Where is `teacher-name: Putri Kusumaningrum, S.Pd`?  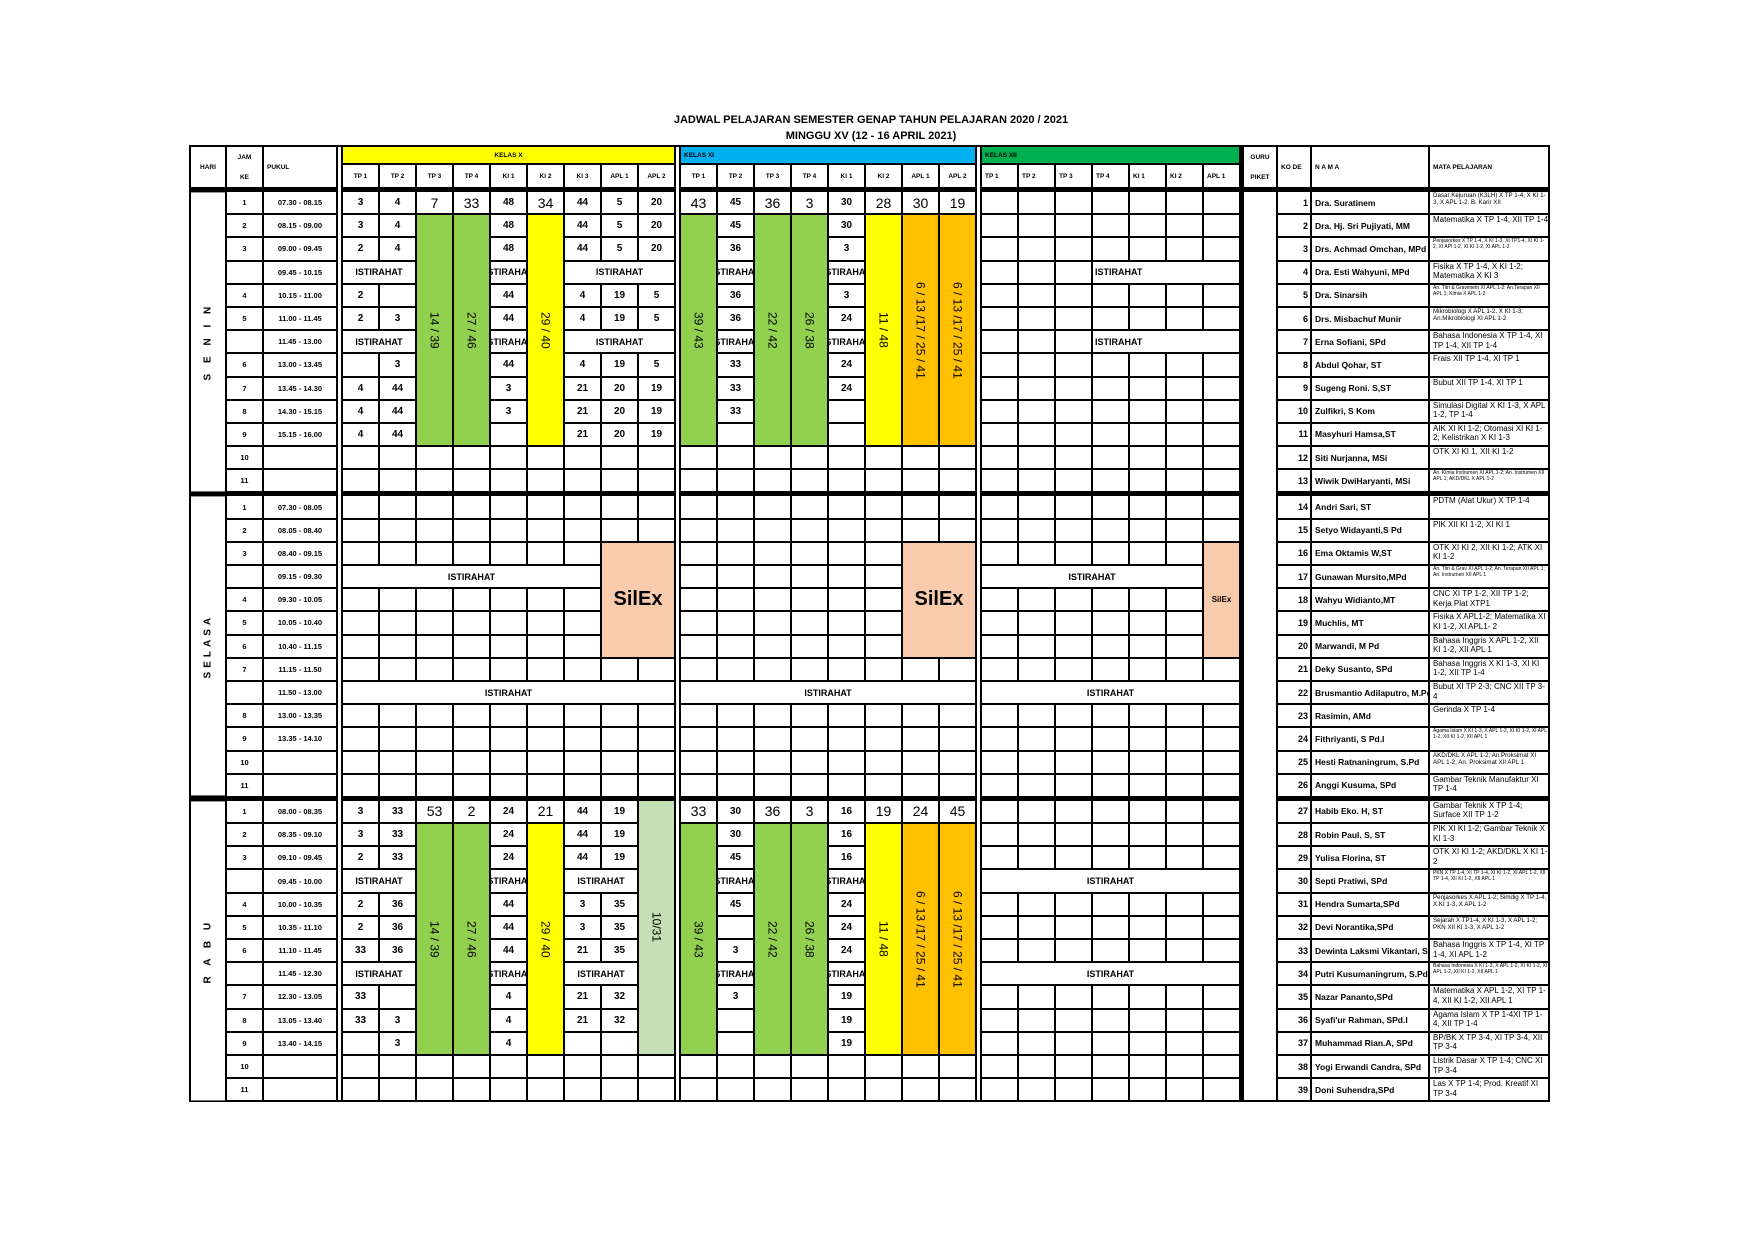 teacher-name: Putri Kusumaningrum, S.Pd is located at coordinates (1370, 974).